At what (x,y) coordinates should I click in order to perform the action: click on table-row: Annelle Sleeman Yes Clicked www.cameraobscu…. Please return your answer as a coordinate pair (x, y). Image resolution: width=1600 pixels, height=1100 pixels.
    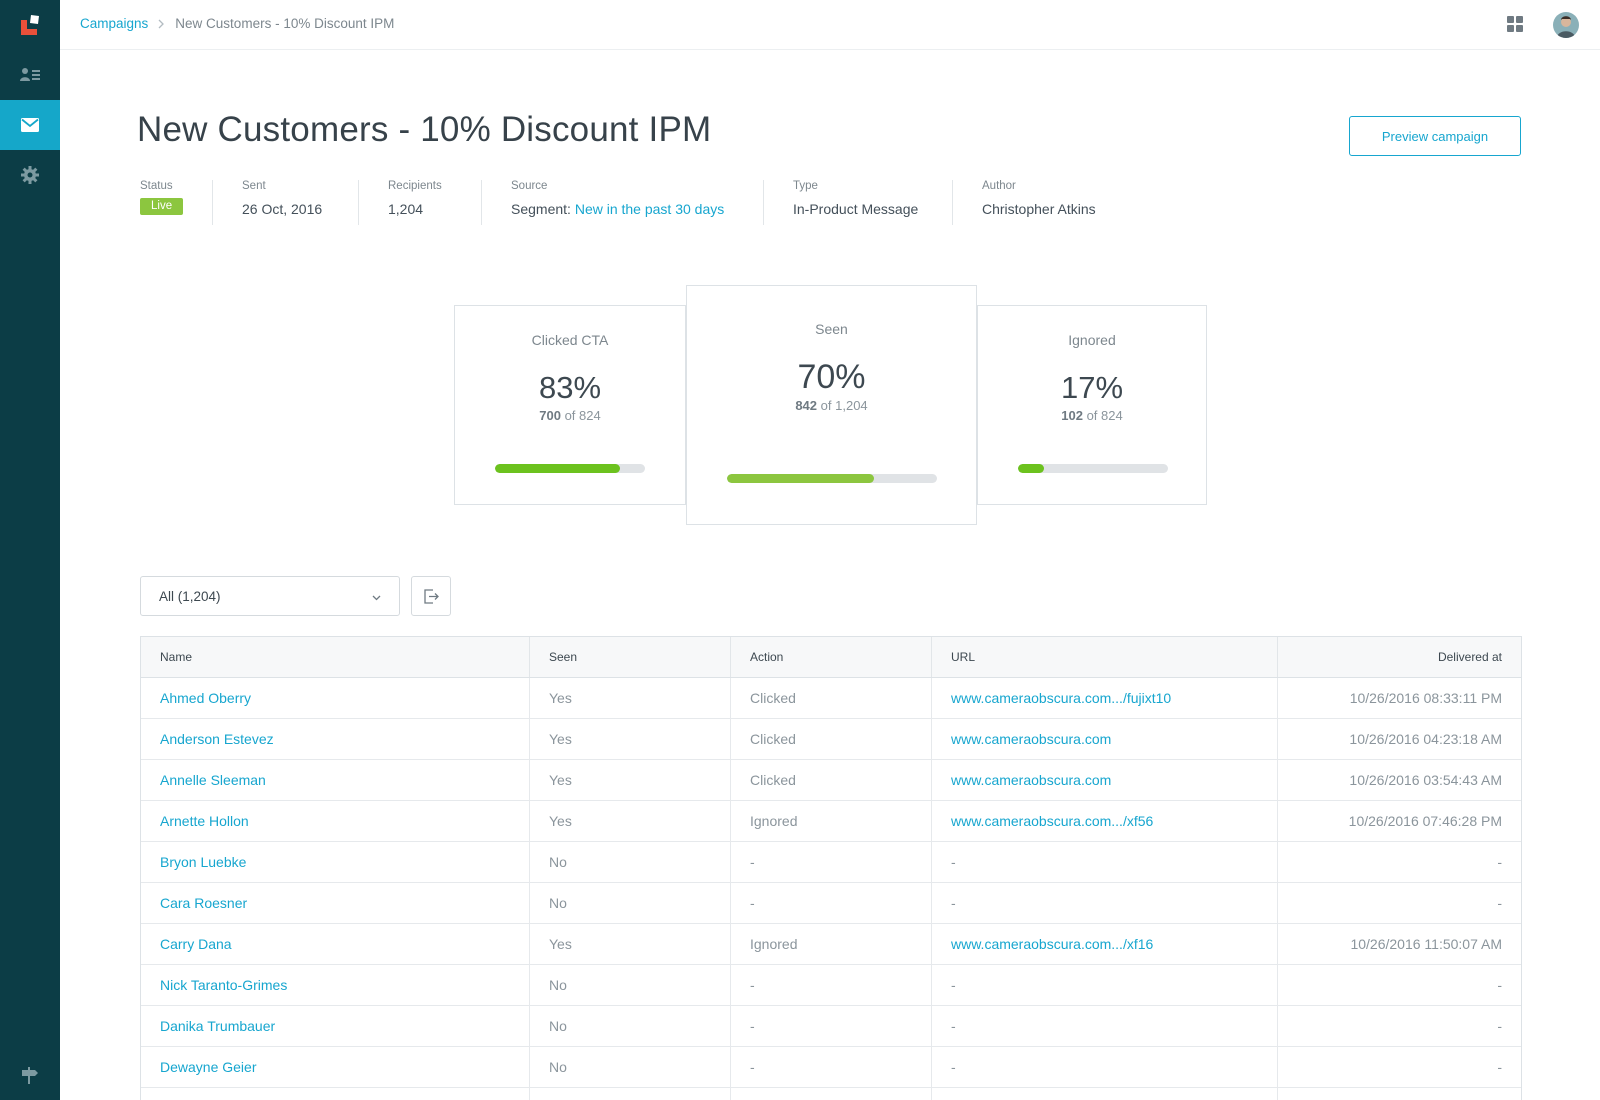
    Looking at the image, I should click on (831, 780).